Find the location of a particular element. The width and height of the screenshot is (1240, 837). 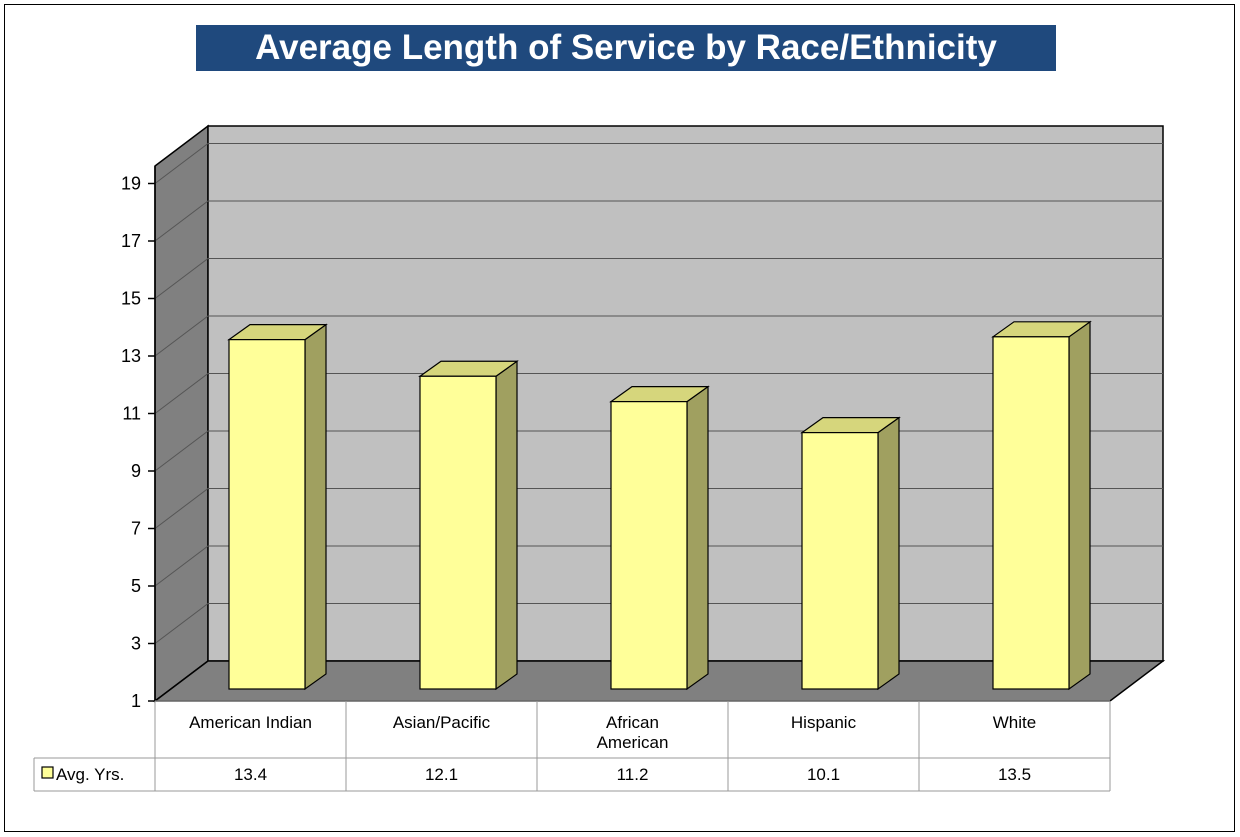

y-tick-label: 19 is located at coordinates (131, 184).